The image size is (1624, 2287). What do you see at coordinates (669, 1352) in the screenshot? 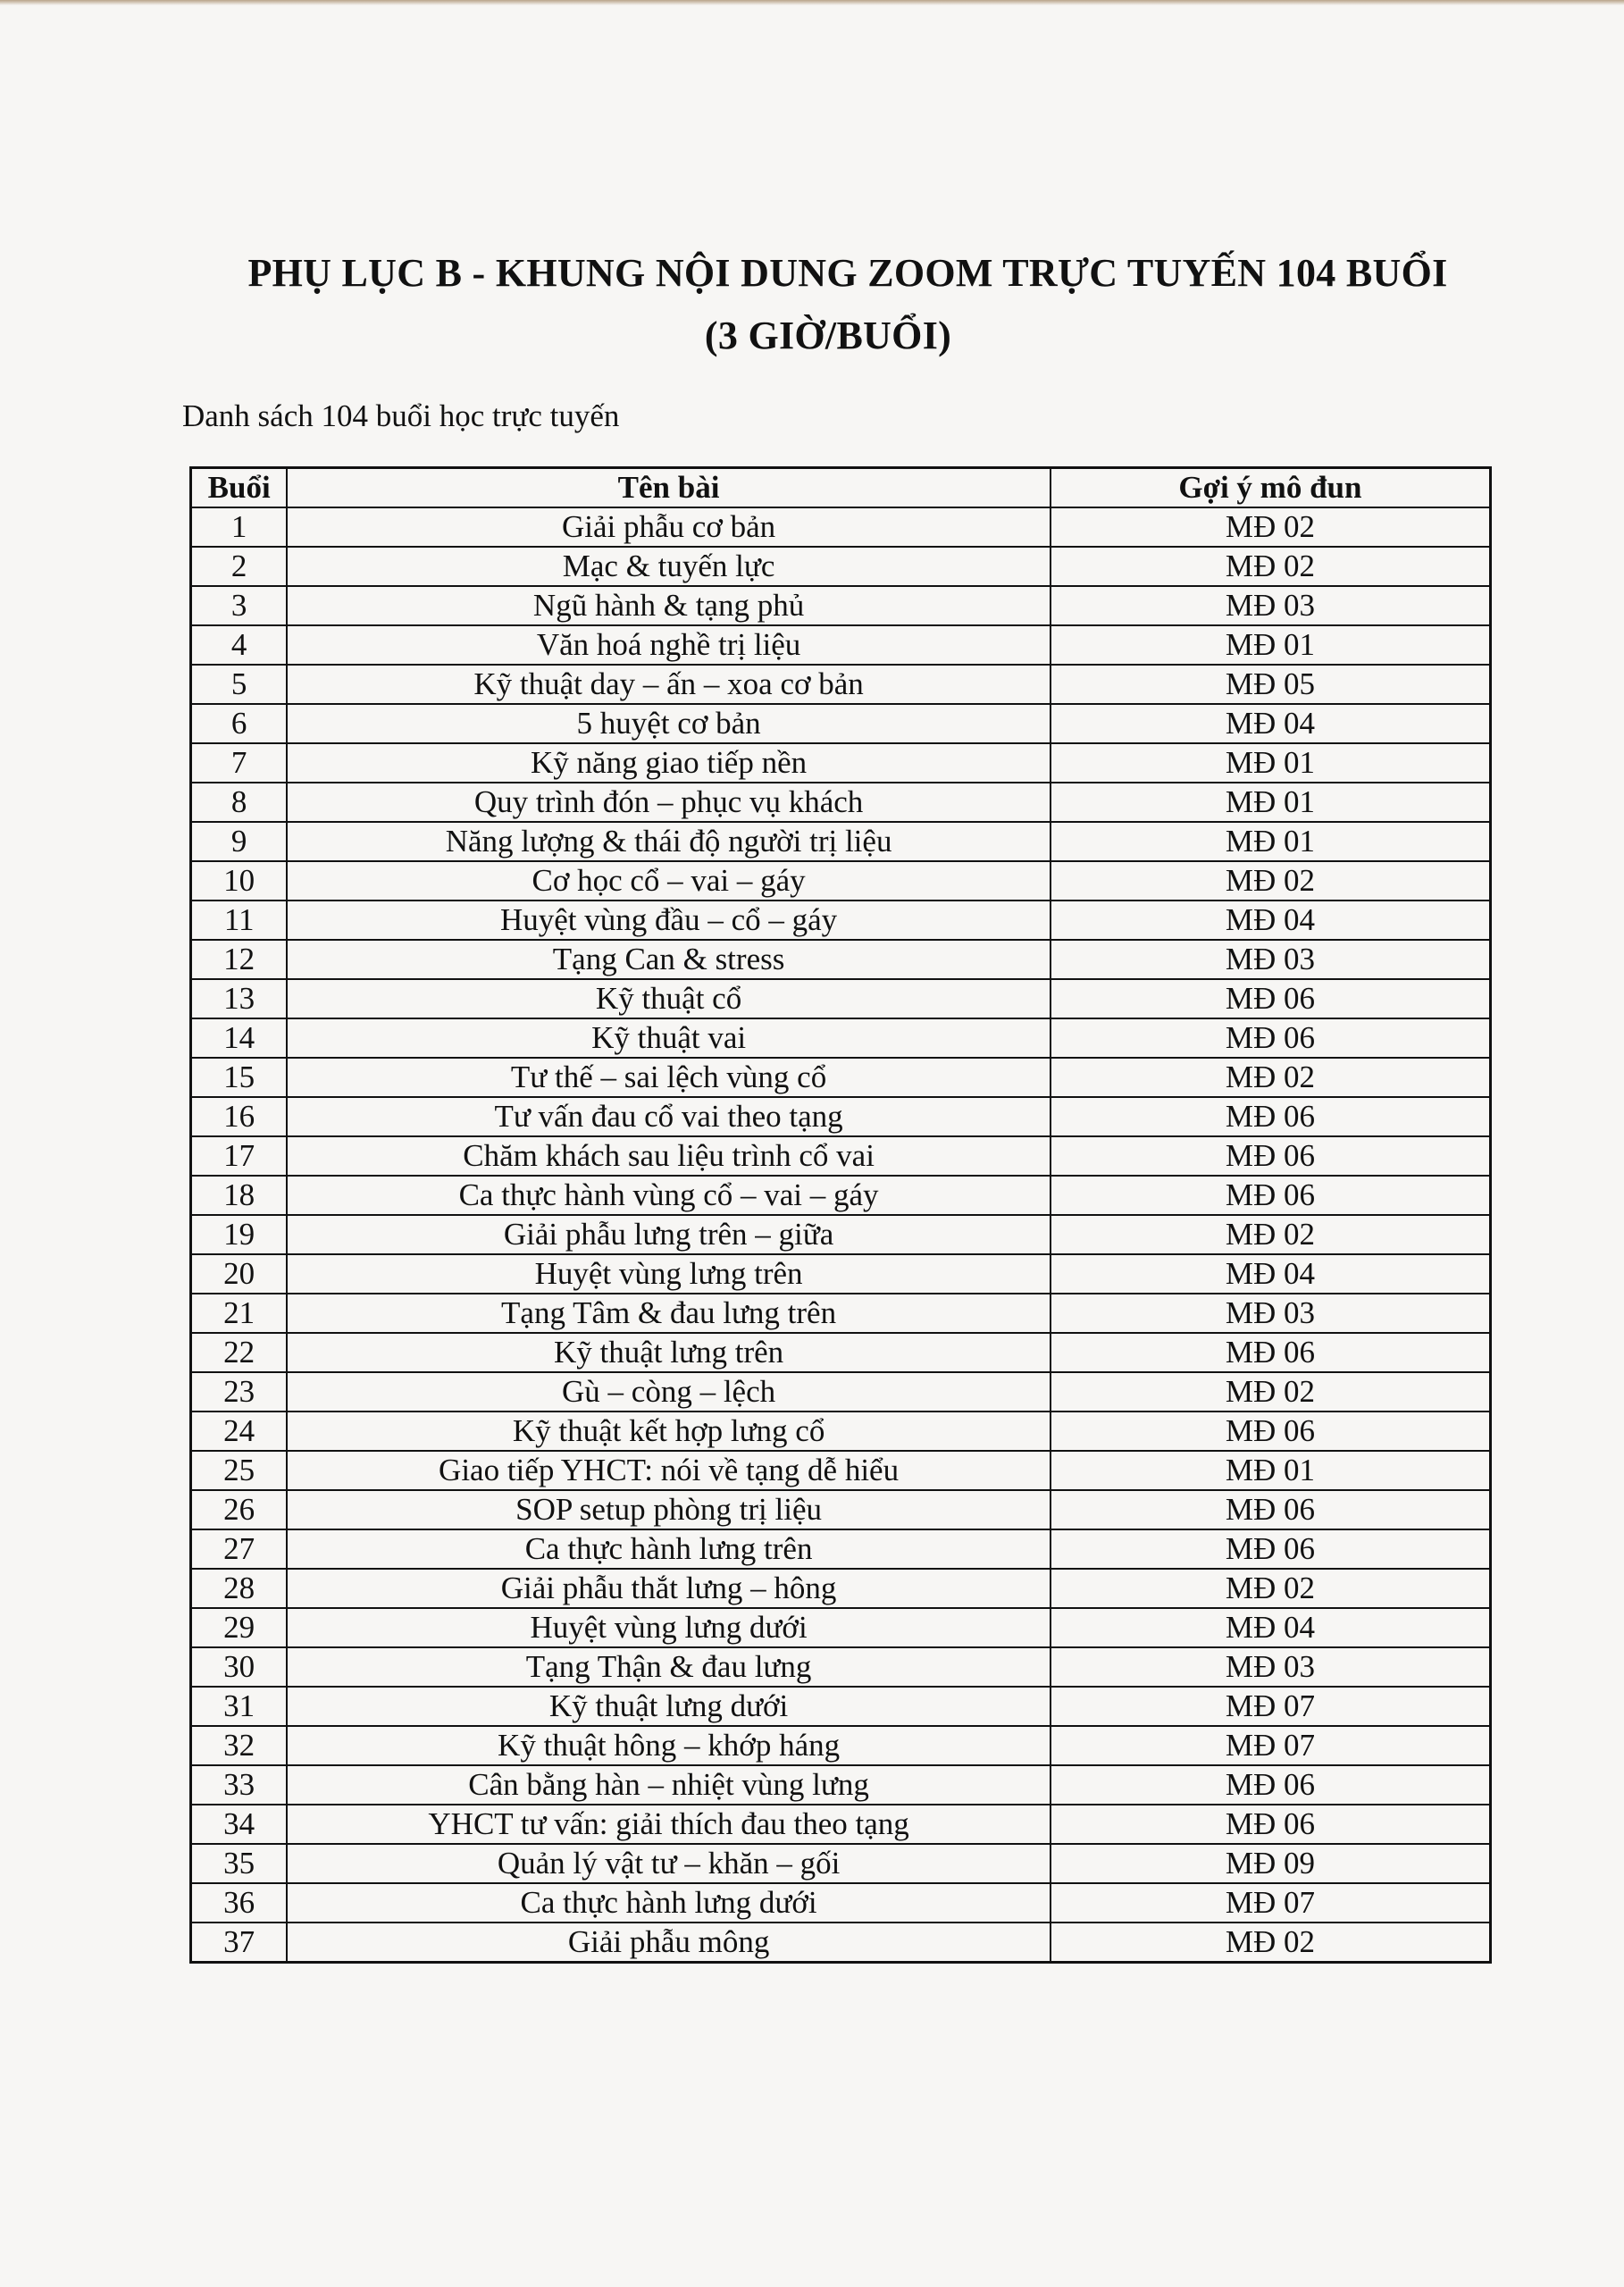
I see `lesson-name: Kỹ thuật lưng trên` at bounding box center [669, 1352].